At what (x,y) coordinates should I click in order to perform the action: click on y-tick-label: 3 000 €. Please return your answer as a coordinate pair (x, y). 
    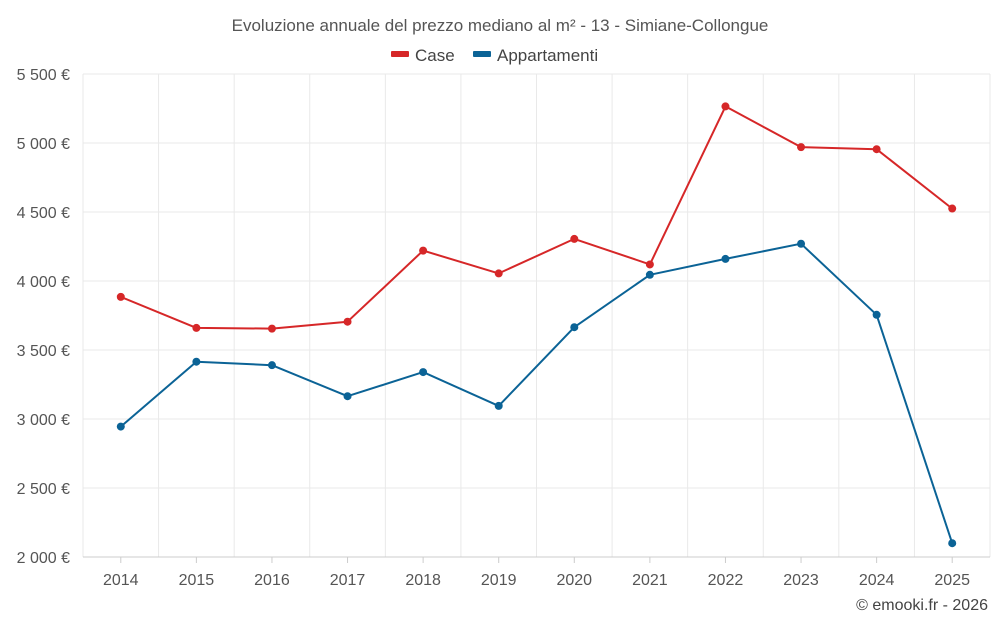
    Looking at the image, I should click on (43, 420).